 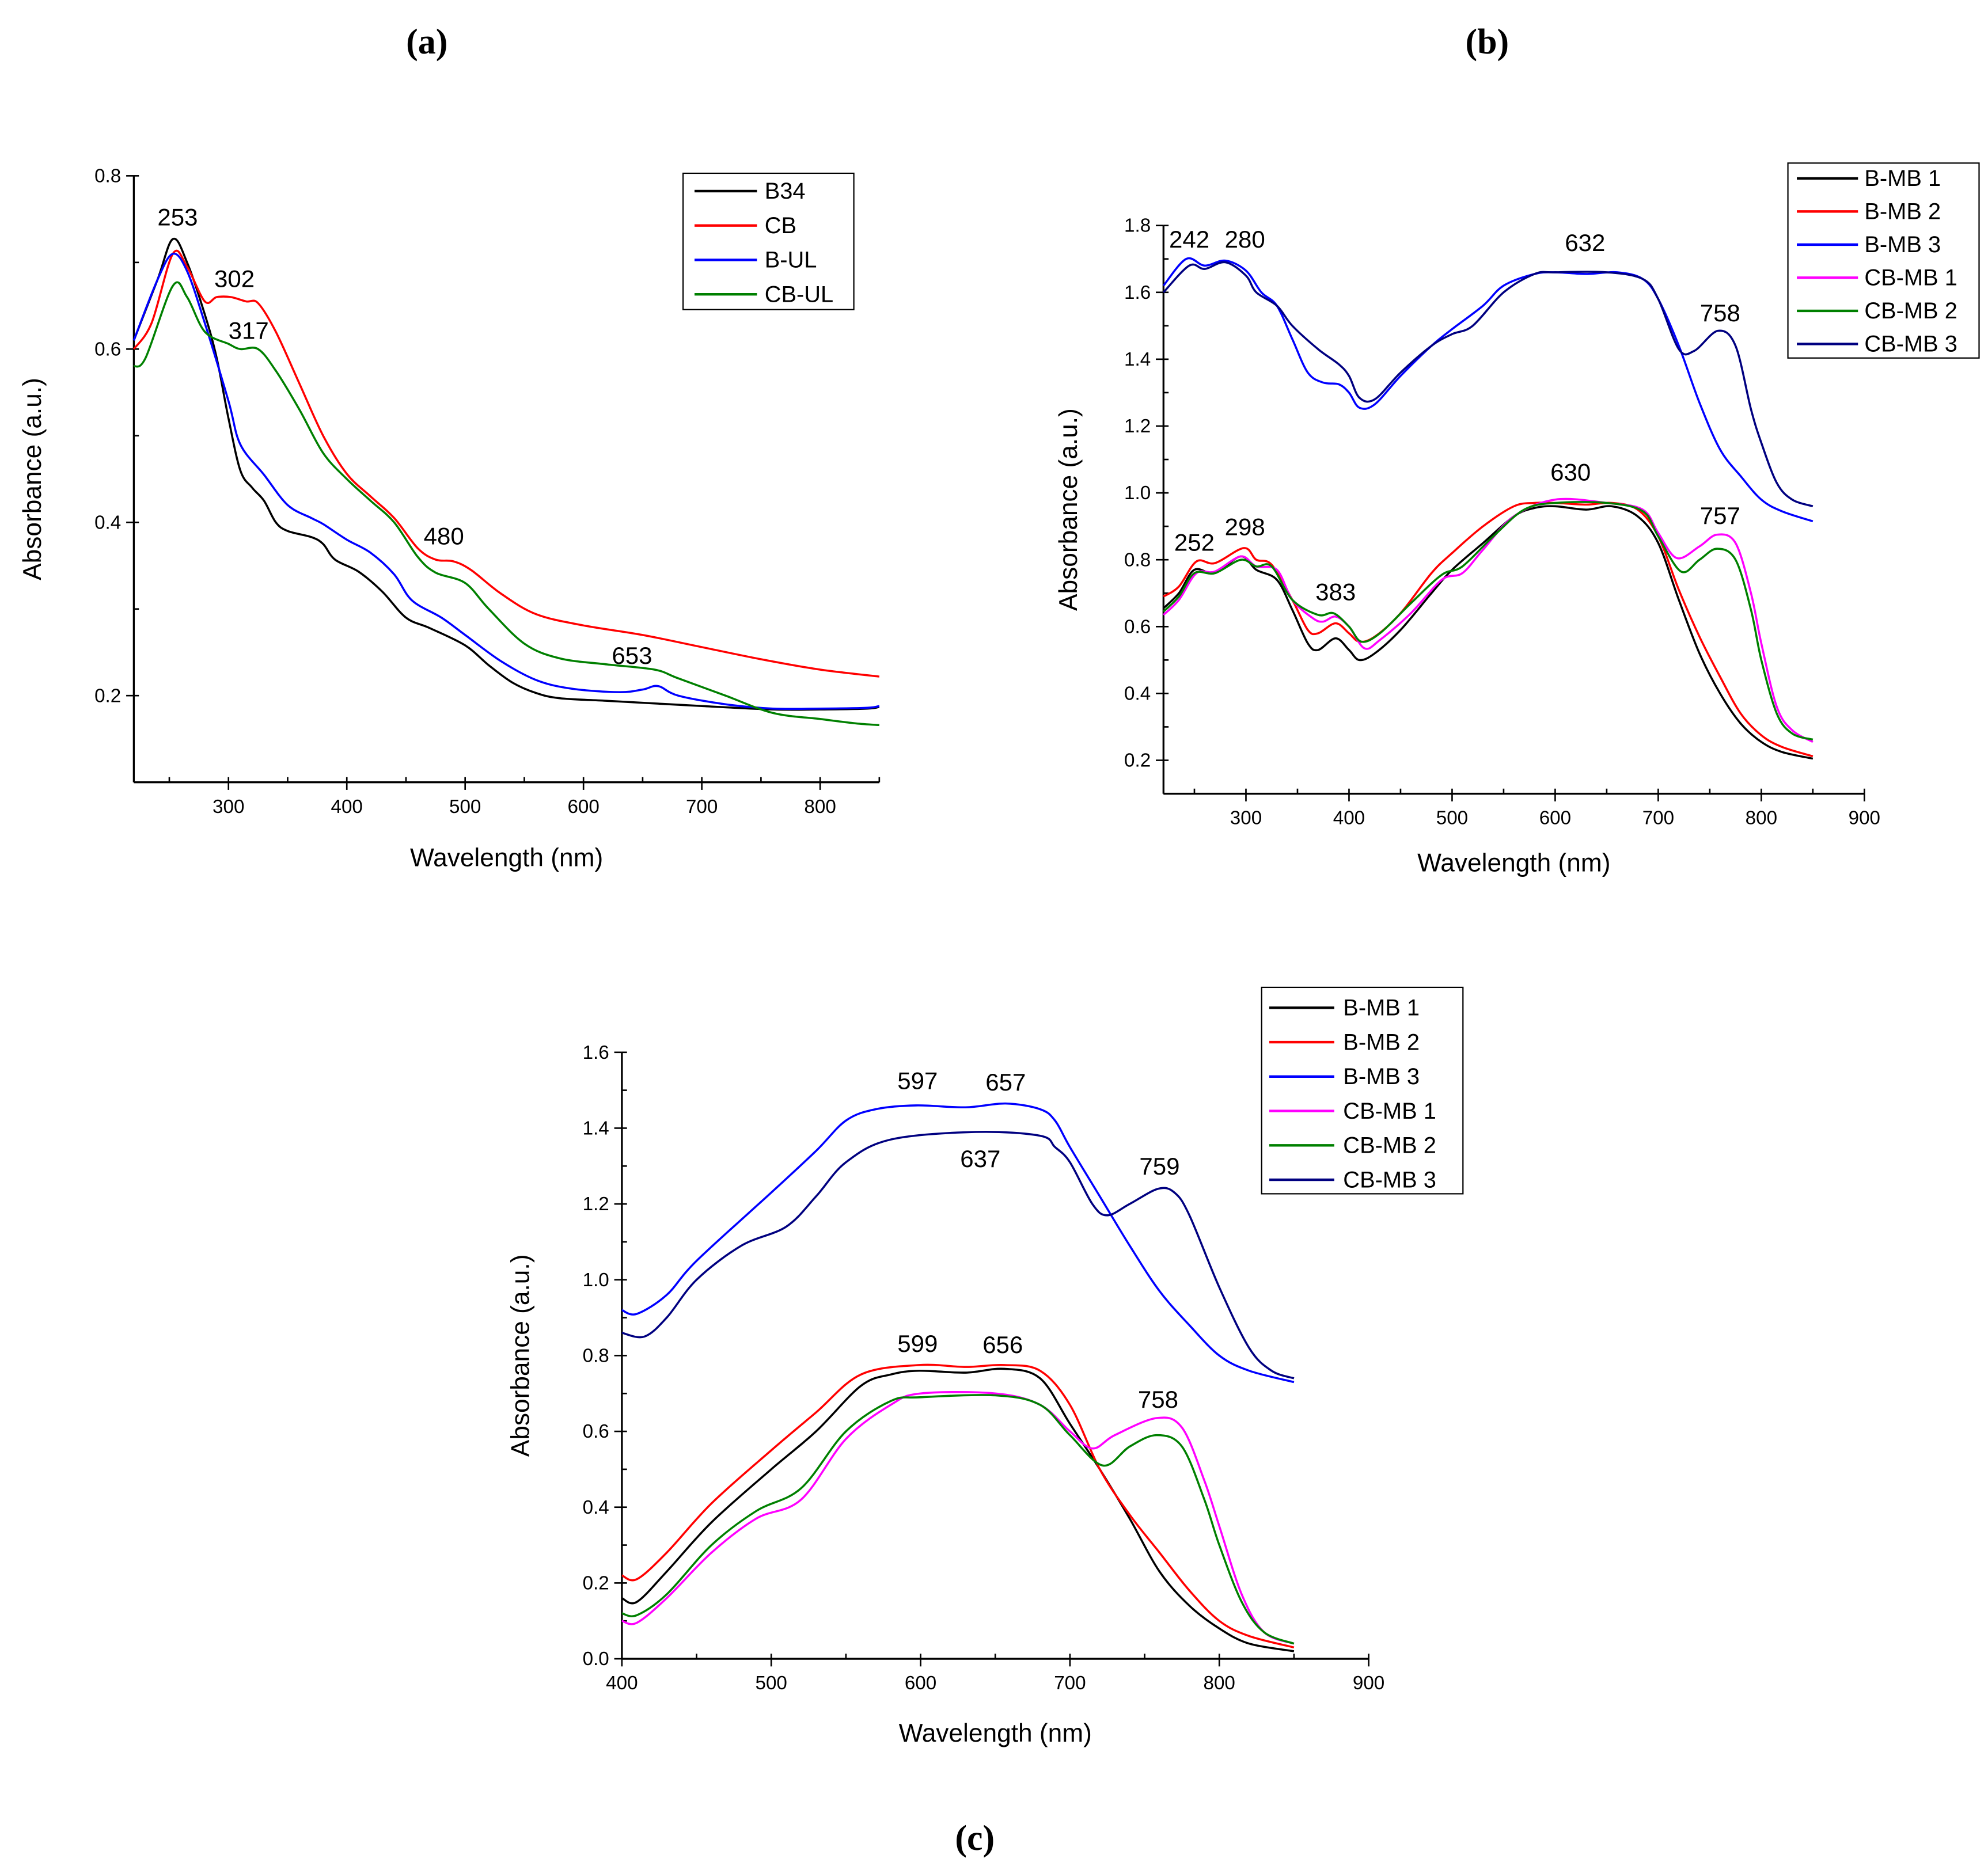 I want to click on peak-annotation: 480, so click(x=444, y=535).